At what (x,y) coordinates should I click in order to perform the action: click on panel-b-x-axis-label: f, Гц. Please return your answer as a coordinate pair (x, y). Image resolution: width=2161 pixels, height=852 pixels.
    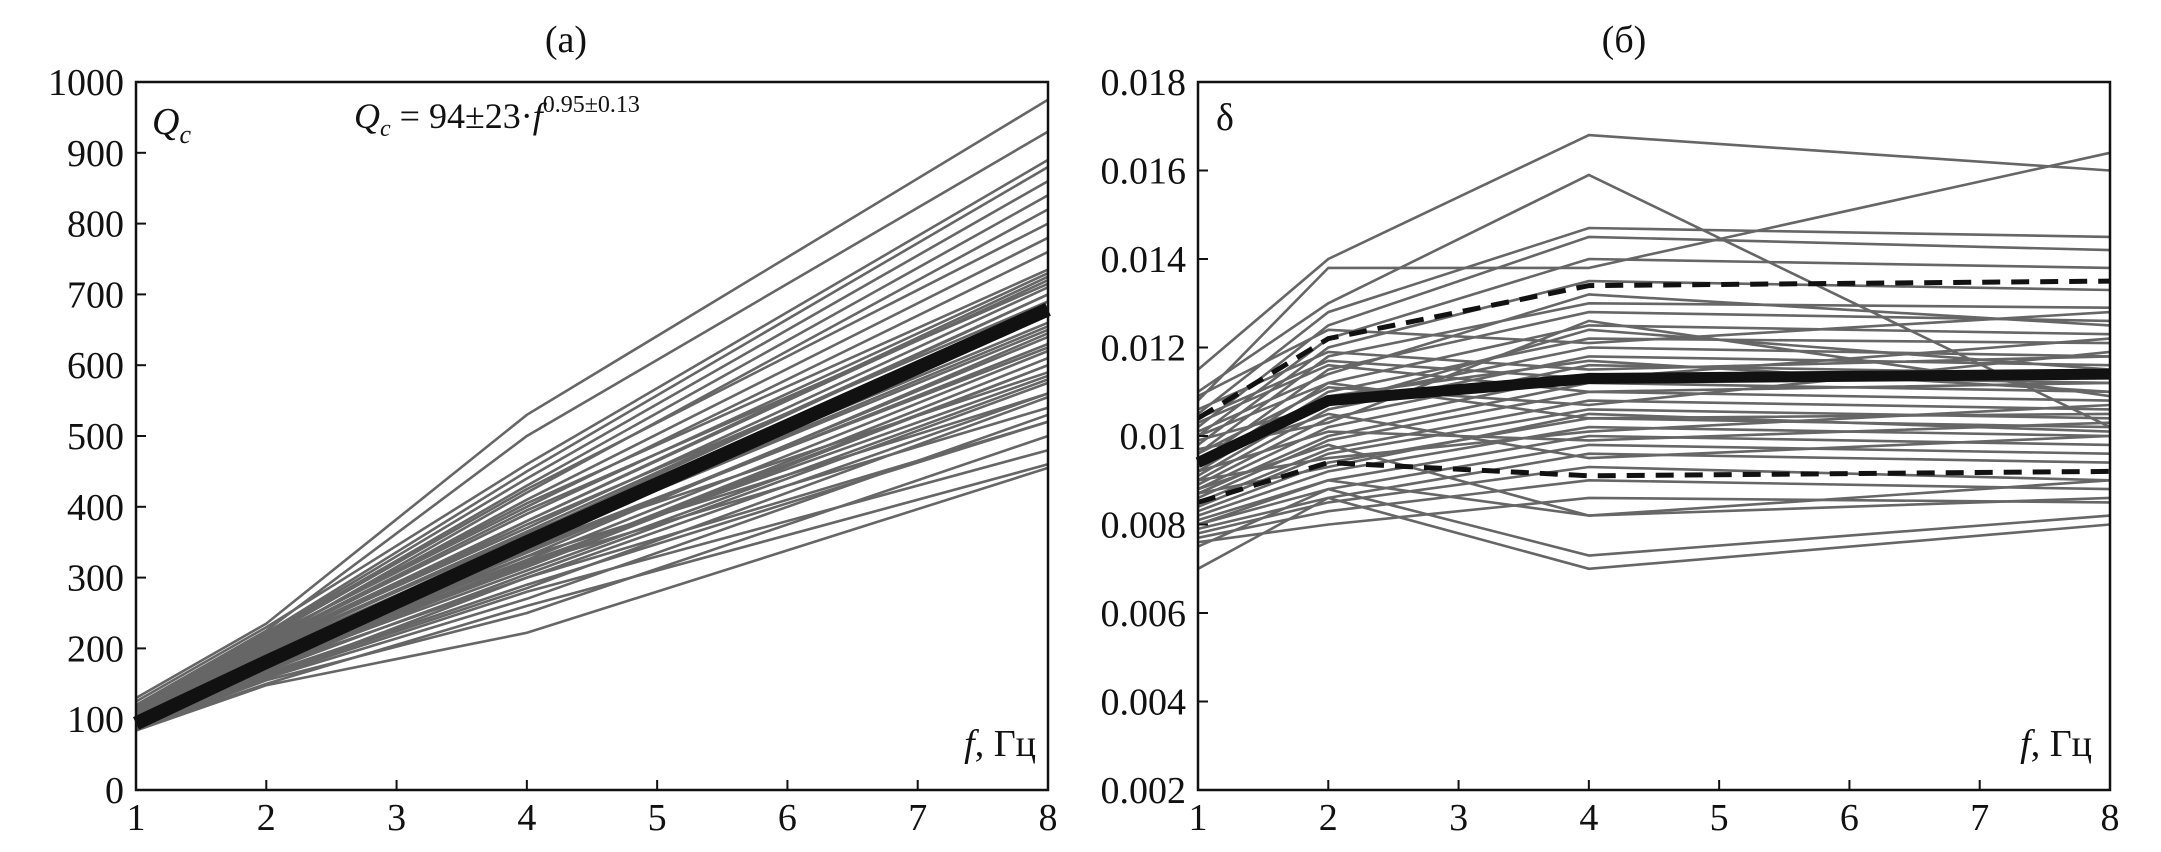
    Looking at the image, I should click on (2056, 744).